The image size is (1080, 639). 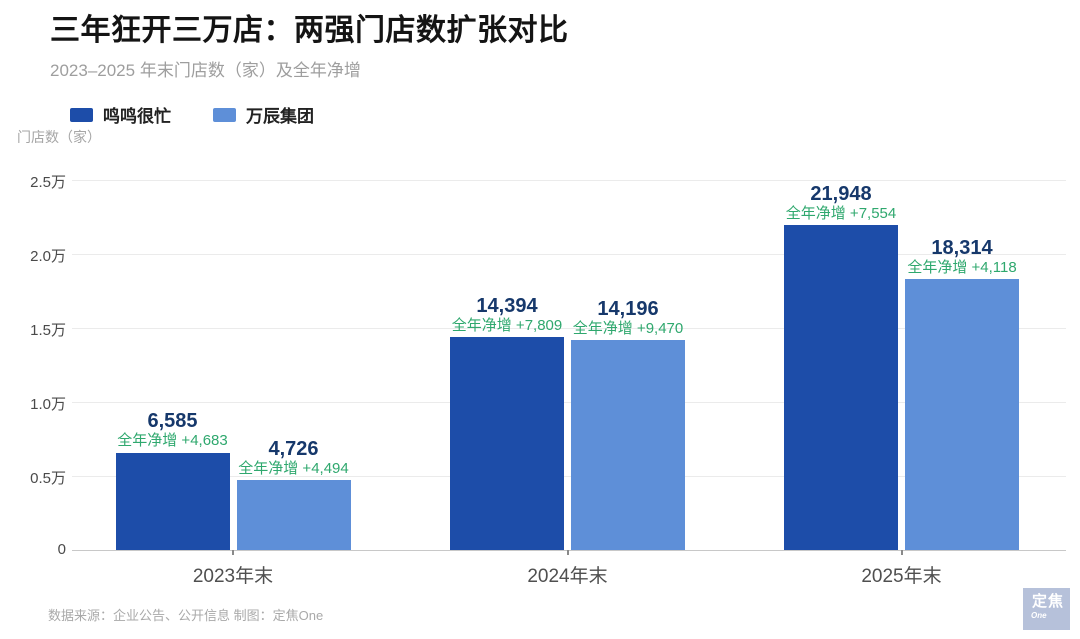 I want to click on legend: 鸣鸣很忙 万辰集团, so click(x=192, y=114).